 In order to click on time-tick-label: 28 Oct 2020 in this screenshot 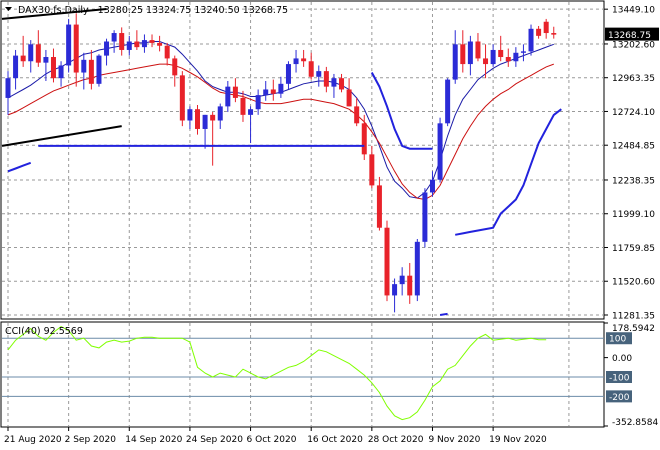, I will do `click(396, 440)`.